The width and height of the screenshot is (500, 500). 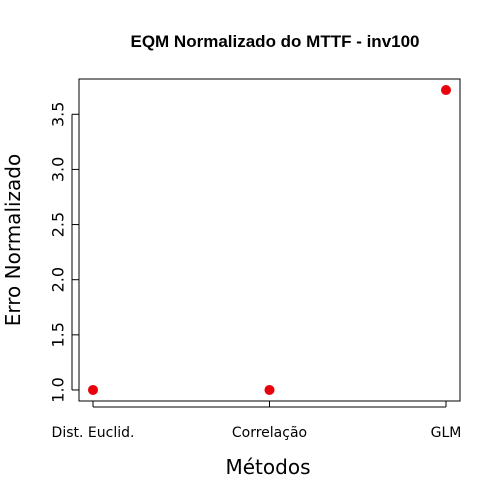 I want to click on y-tick-label: 1.0, so click(x=58, y=389).